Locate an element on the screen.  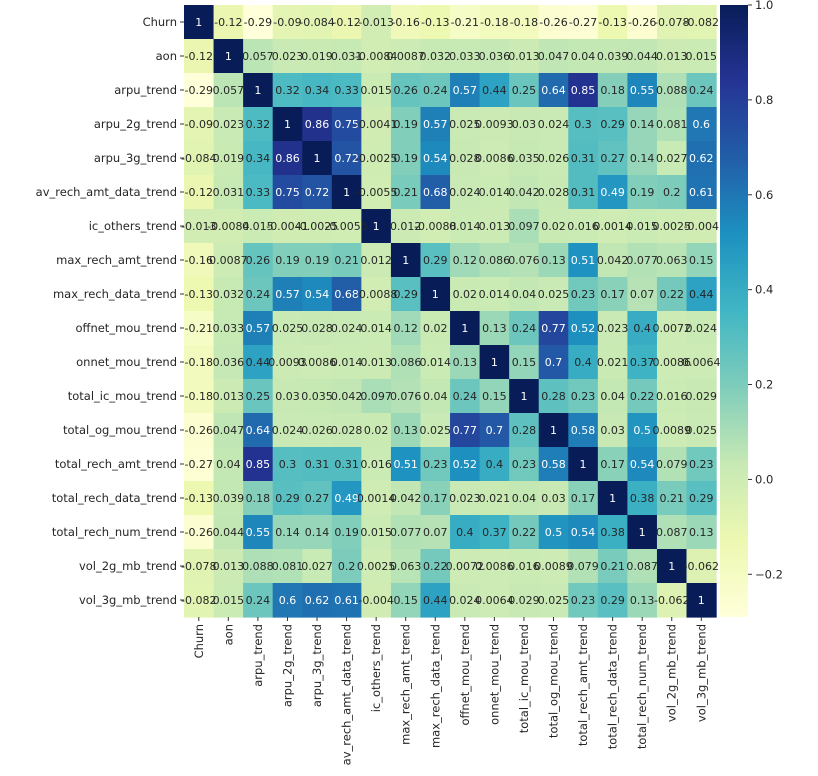
cell-annotation-15-15: 1 is located at coordinates (642, 532).